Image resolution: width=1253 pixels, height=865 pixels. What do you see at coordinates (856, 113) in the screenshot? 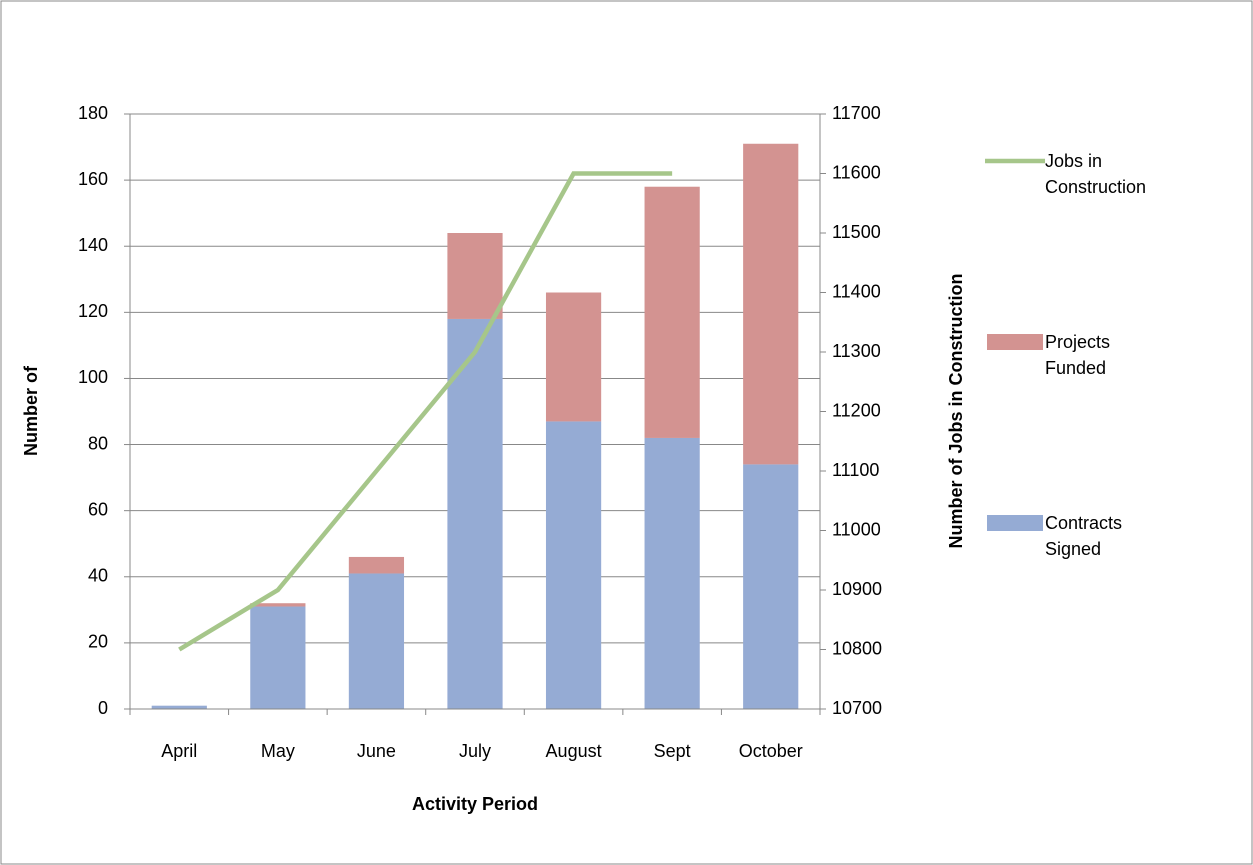
I see `y2-tick-label: 11700` at bounding box center [856, 113].